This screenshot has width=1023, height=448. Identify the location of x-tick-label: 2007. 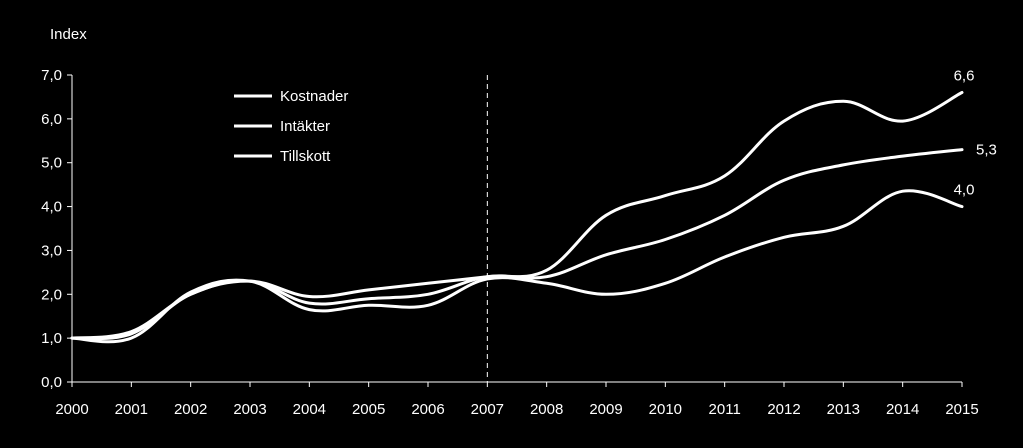
(487, 409).